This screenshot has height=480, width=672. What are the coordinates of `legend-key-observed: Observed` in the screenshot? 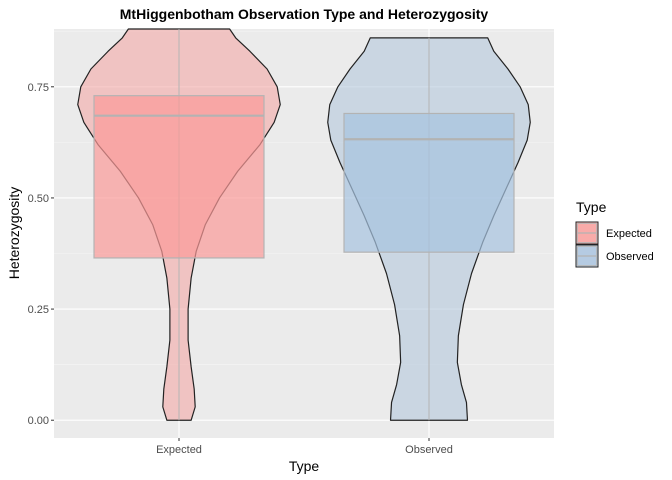 It's located at (614, 256).